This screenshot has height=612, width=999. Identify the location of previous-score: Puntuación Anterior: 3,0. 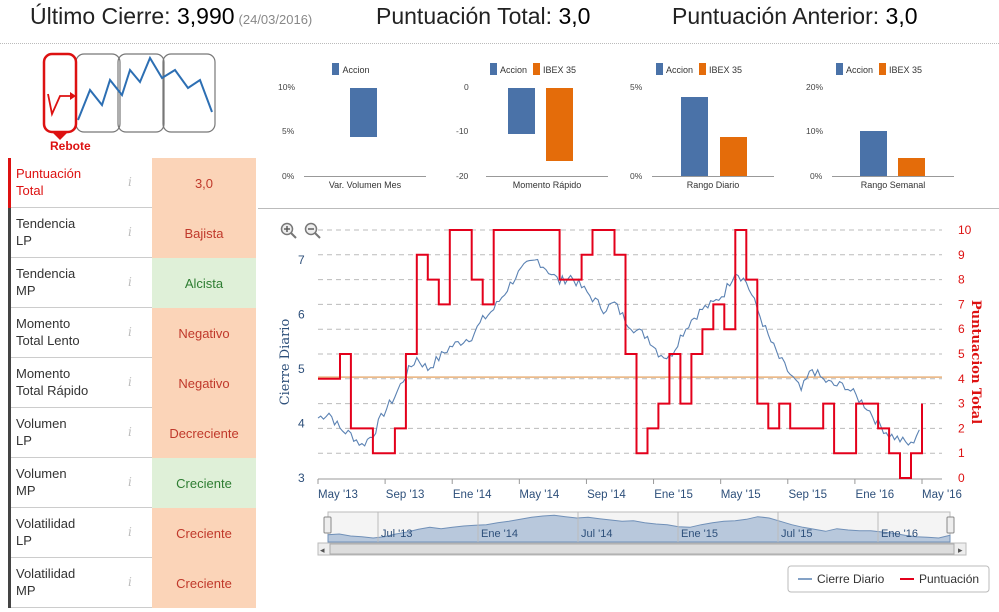
(795, 16).